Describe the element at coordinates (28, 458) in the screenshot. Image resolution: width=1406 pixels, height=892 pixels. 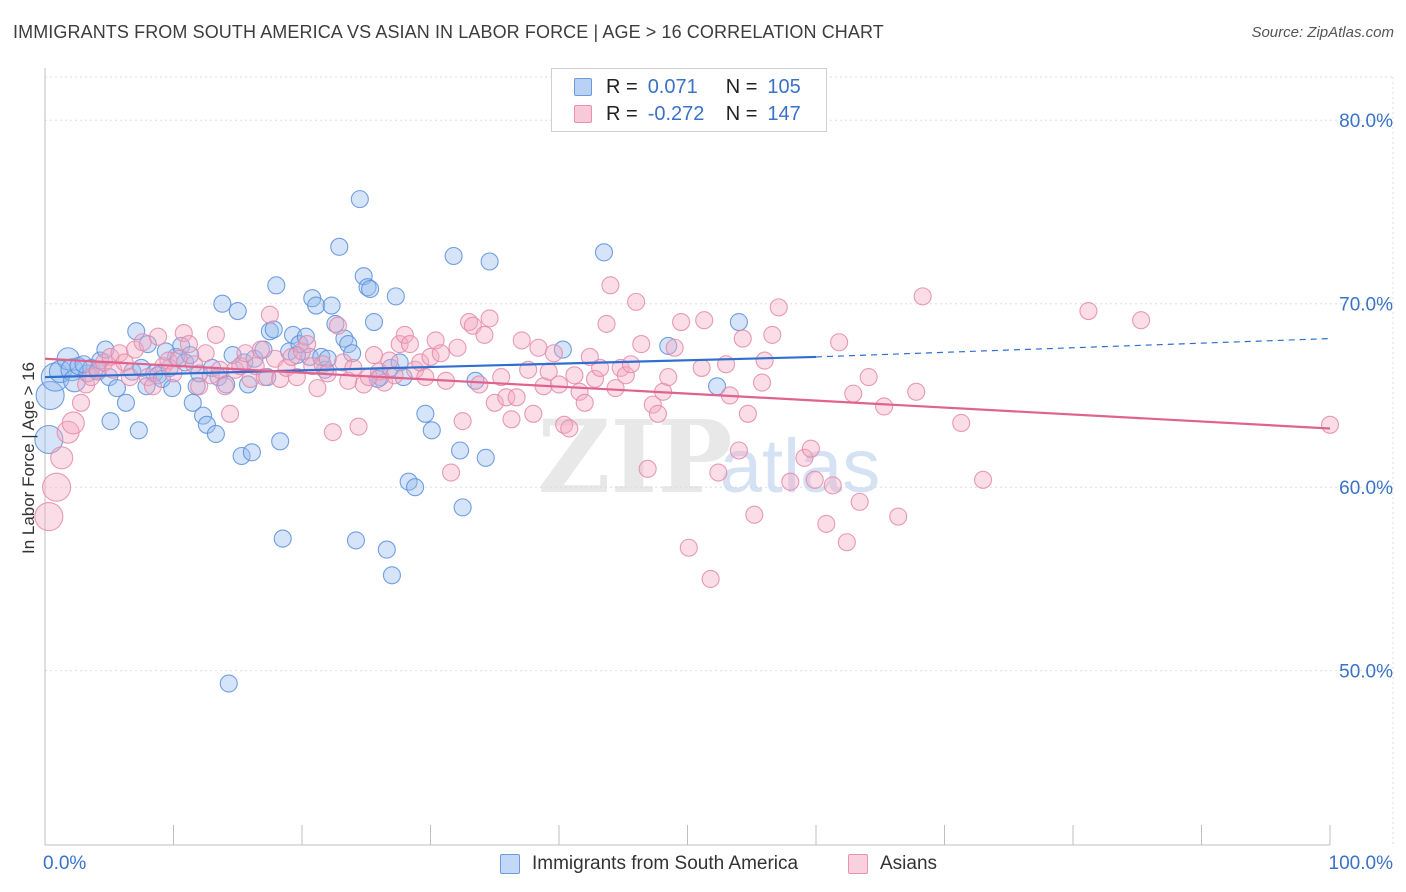
I see `y-axis-label: In Labor Force | Age > 16` at that location.